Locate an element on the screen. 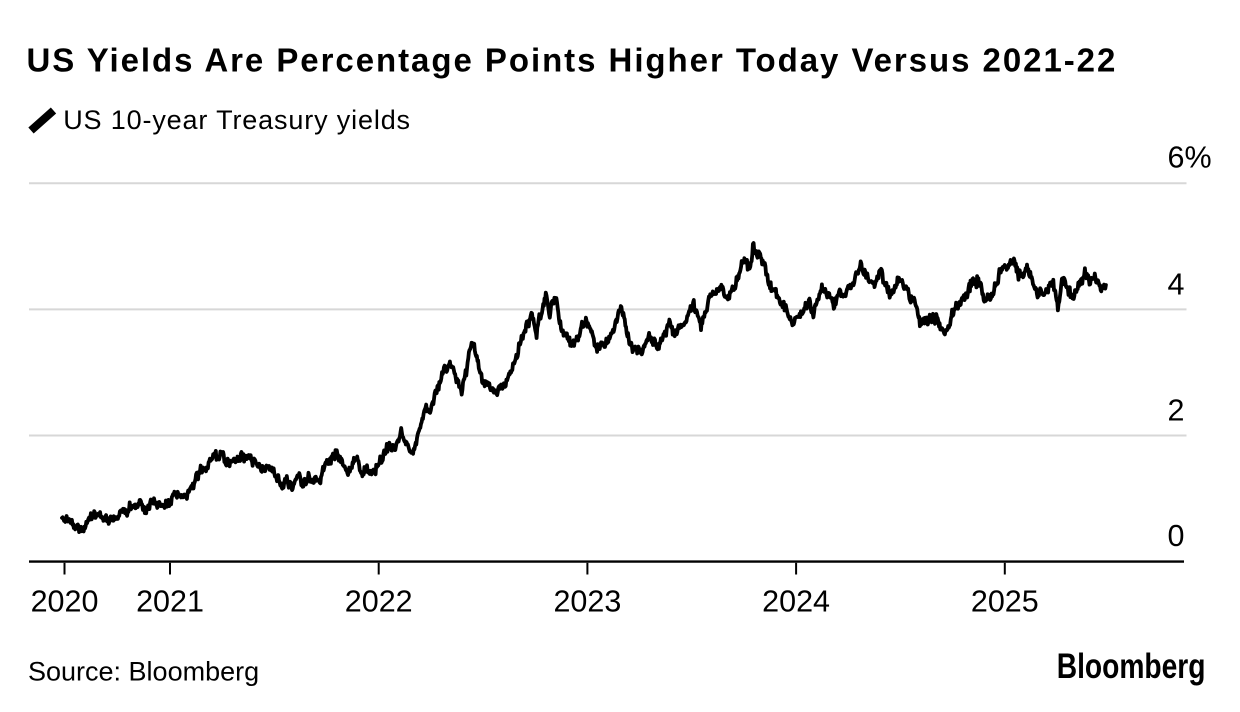 This screenshot has height=712, width=1240. svg-text: 2024 is located at coordinates (796, 602).